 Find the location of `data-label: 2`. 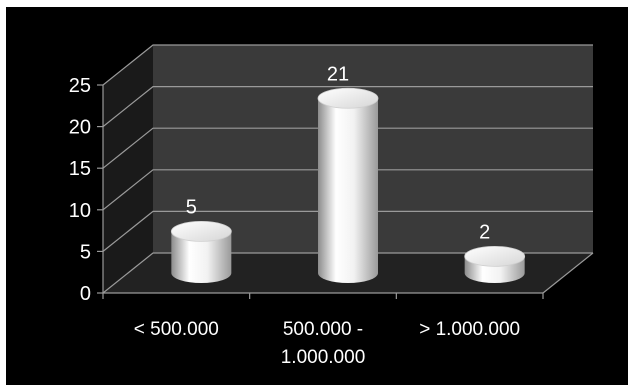

data-label: 2 is located at coordinates (484, 232).